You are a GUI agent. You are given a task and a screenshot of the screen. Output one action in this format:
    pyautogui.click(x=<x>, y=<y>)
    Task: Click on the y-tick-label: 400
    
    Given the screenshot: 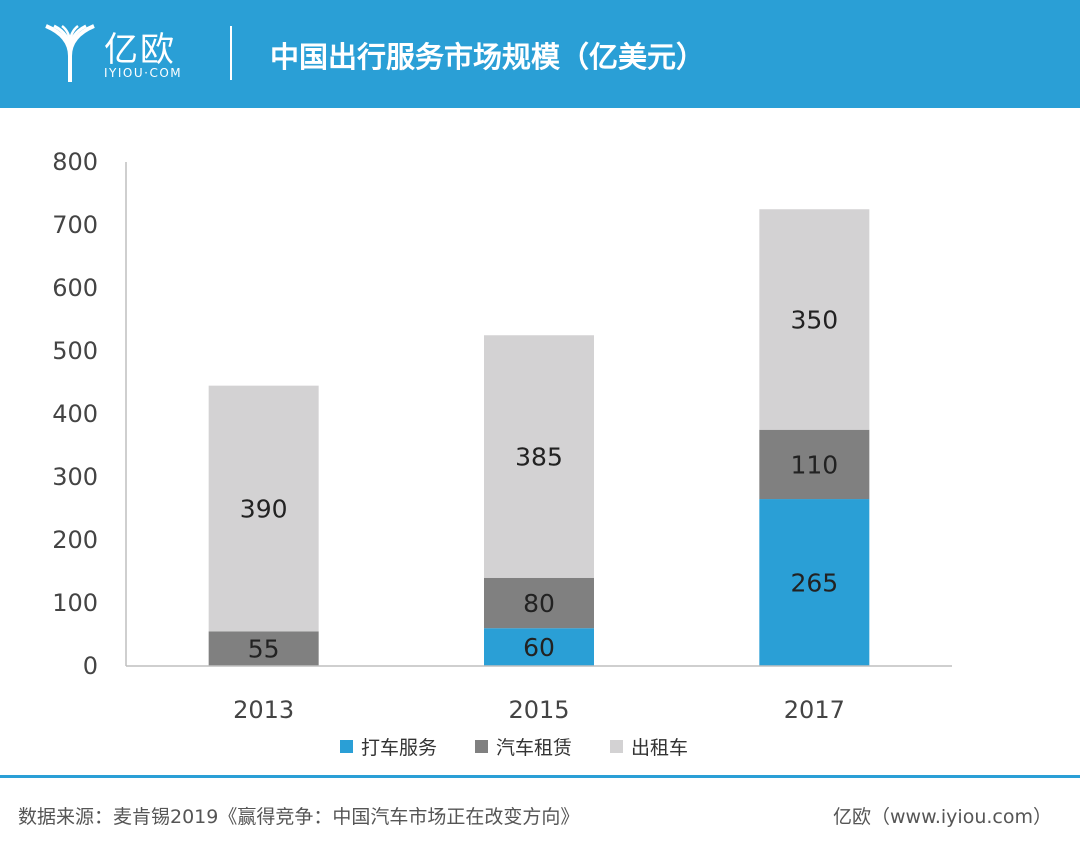 What is the action you would take?
    pyautogui.click(x=75, y=414)
    